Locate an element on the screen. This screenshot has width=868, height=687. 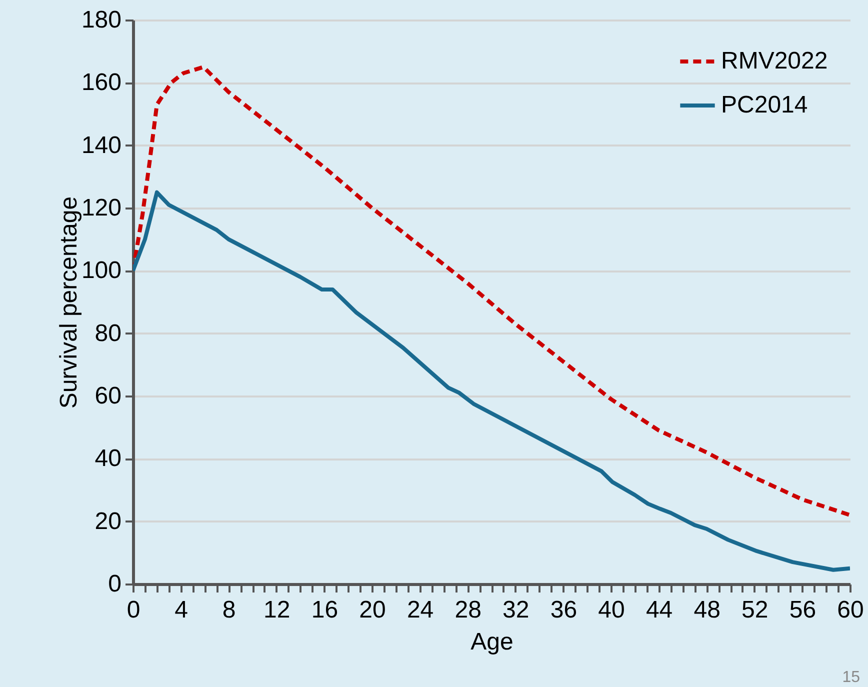
y-tick-label: 0 is located at coordinates (115, 584).